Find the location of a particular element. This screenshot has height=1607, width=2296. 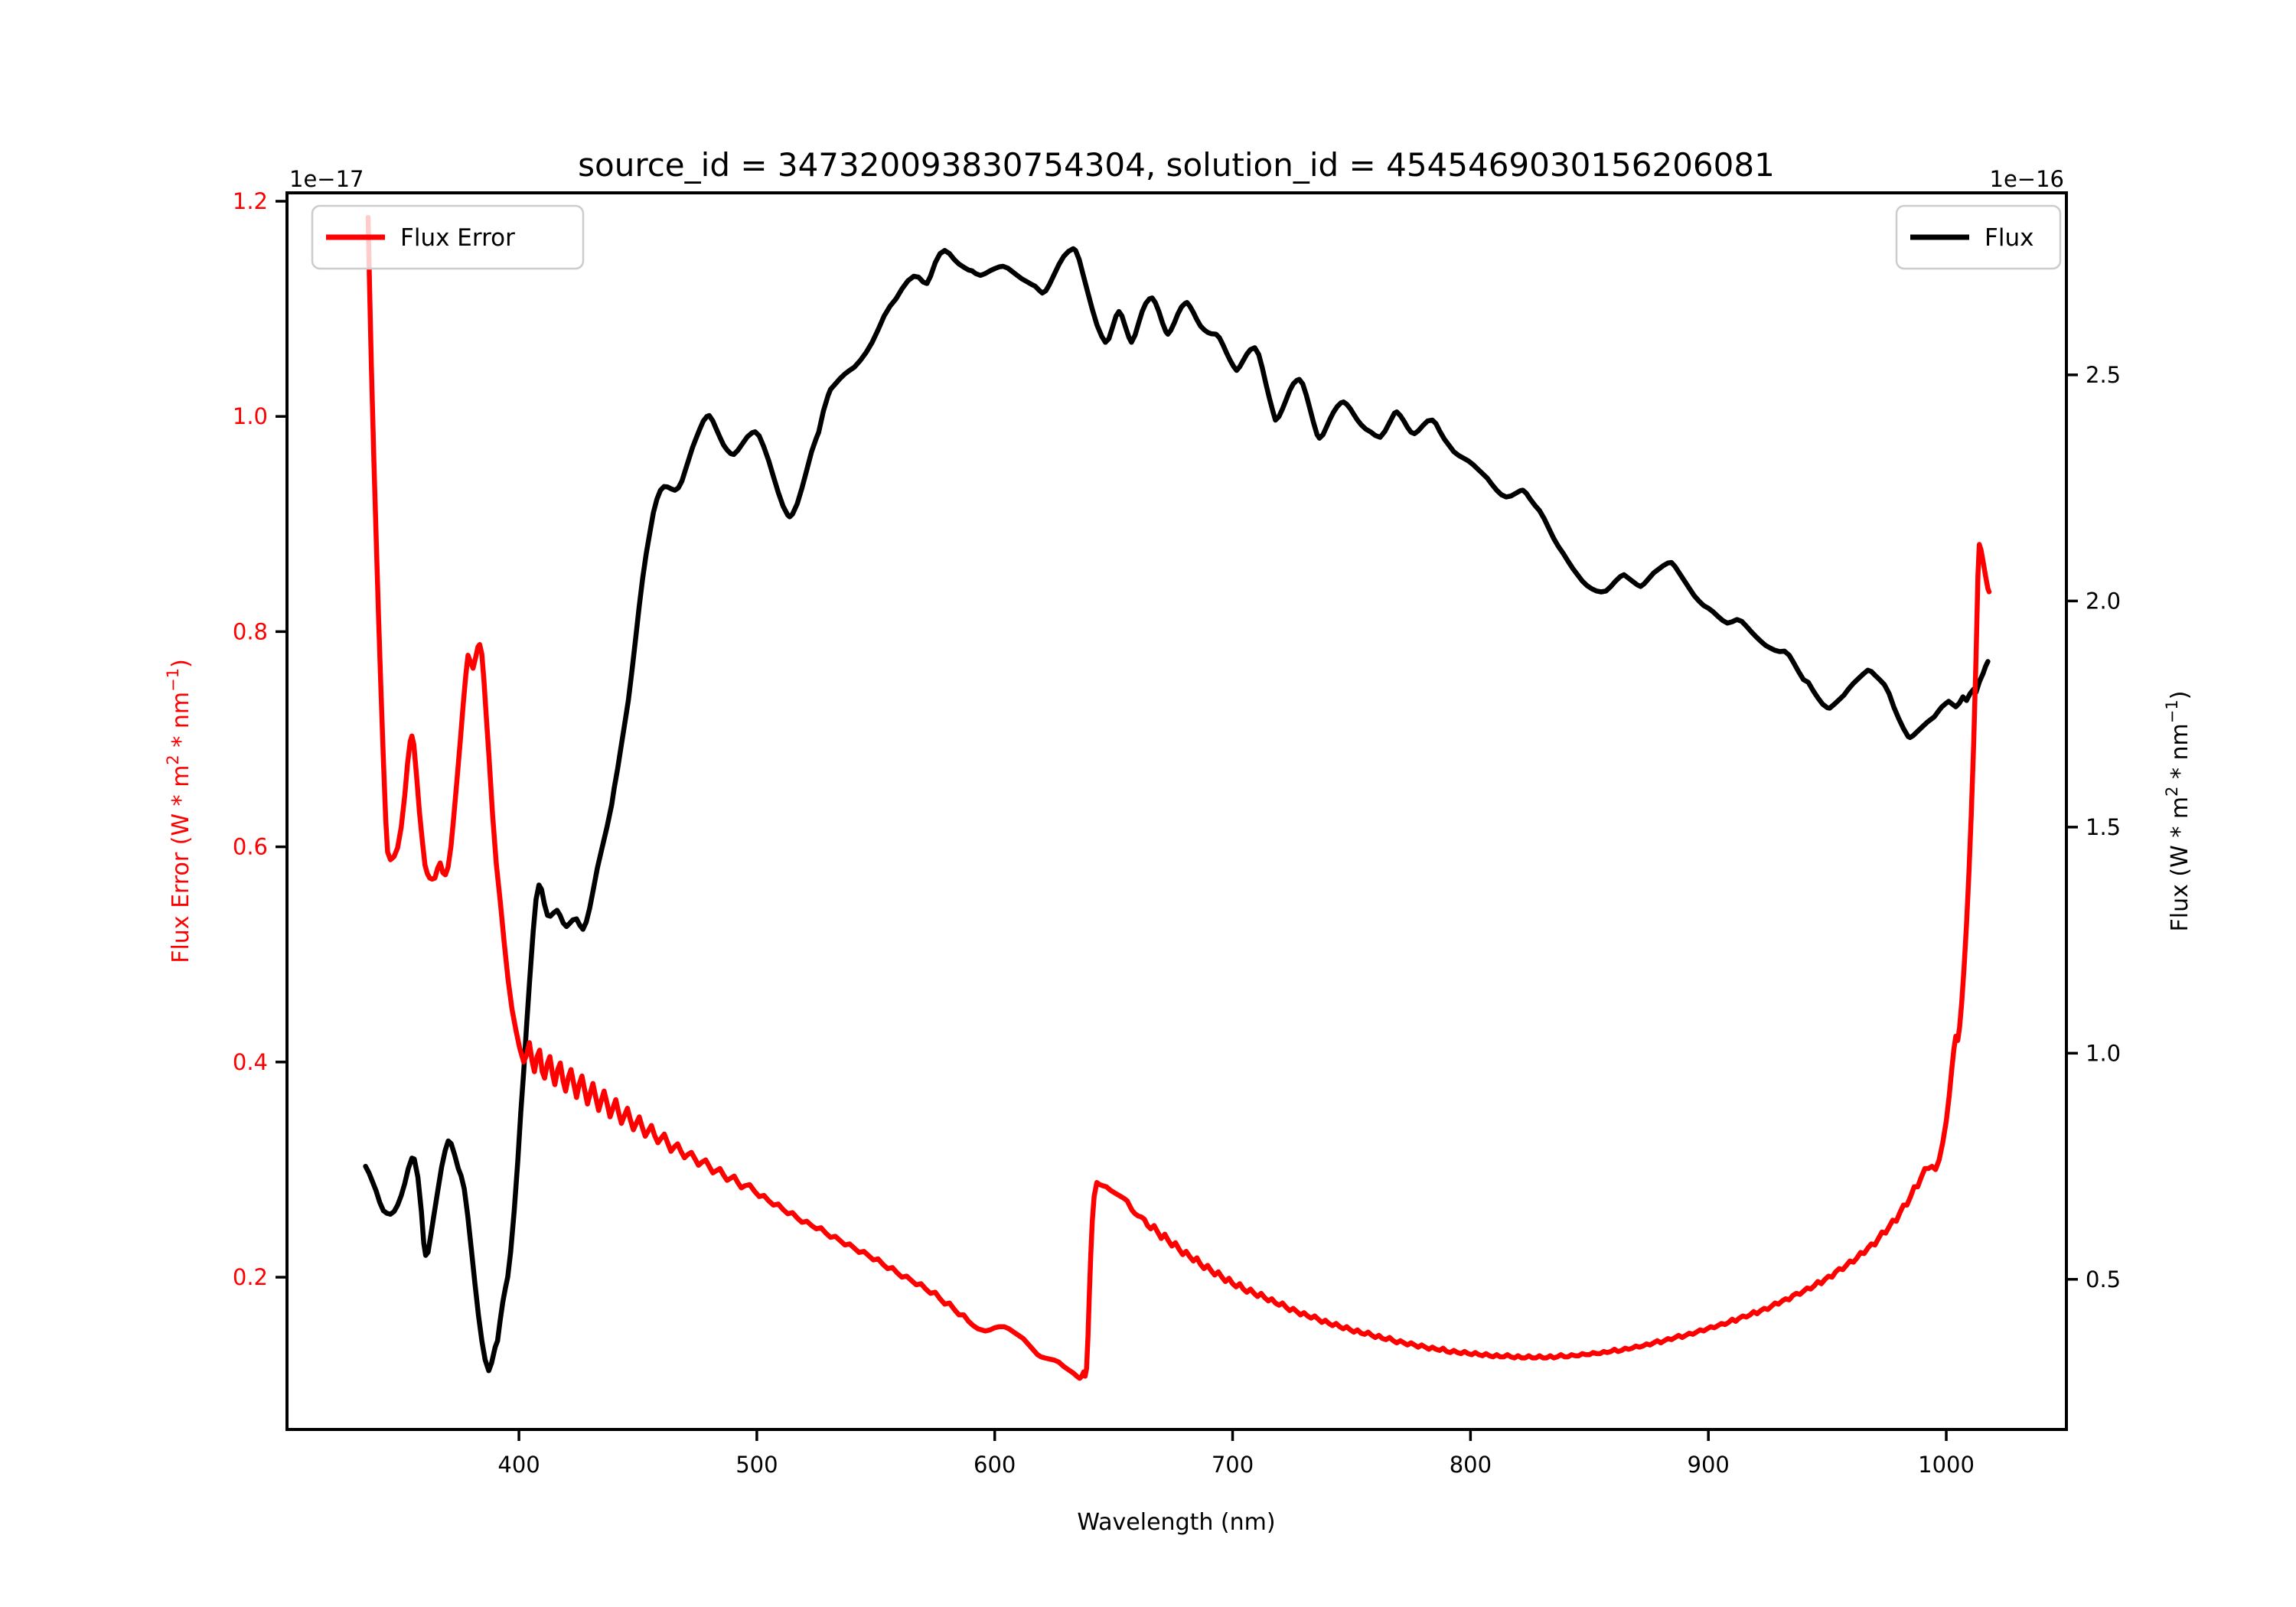

x-axis-ticks: 400 500 600 700 800 900 1000 is located at coordinates (1236, 1453).